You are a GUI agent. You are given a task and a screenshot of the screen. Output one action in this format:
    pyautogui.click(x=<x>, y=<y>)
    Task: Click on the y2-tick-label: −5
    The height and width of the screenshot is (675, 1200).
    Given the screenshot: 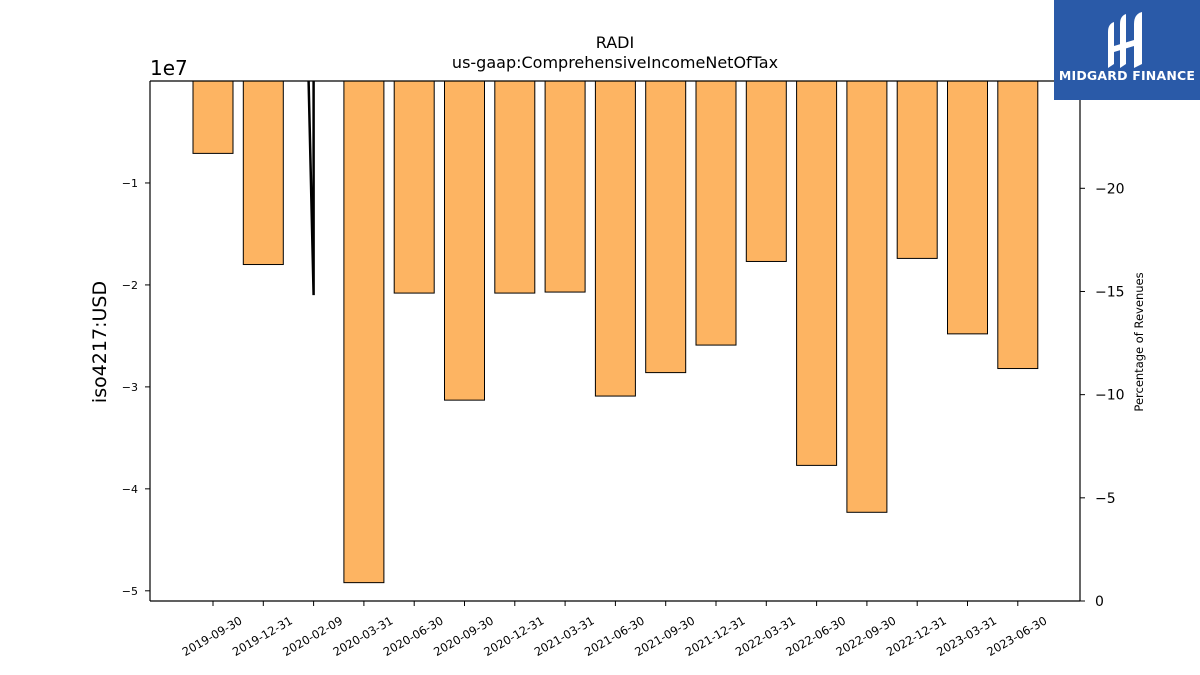 What is the action you would take?
    pyautogui.click(x=1105, y=499)
    